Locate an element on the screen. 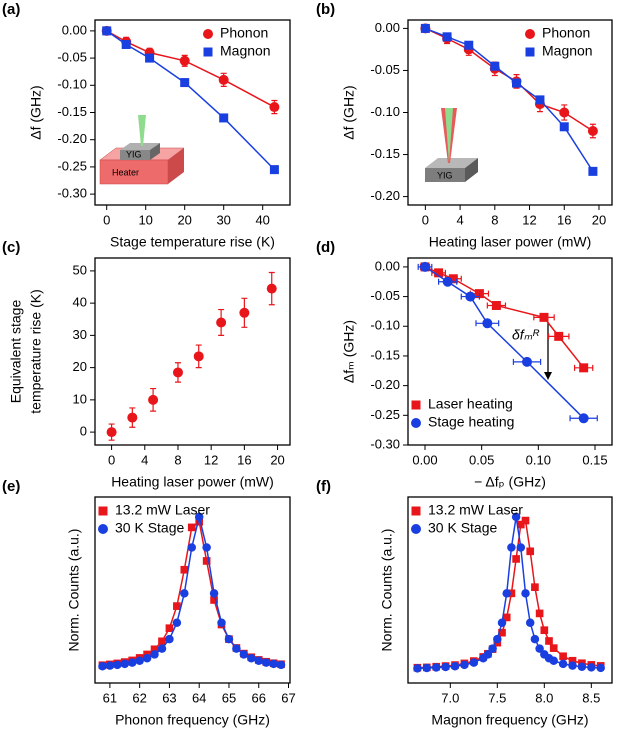 The width and height of the screenshot is (620, 743). y-tick-label: 40 is located at coordinates (80, 302).